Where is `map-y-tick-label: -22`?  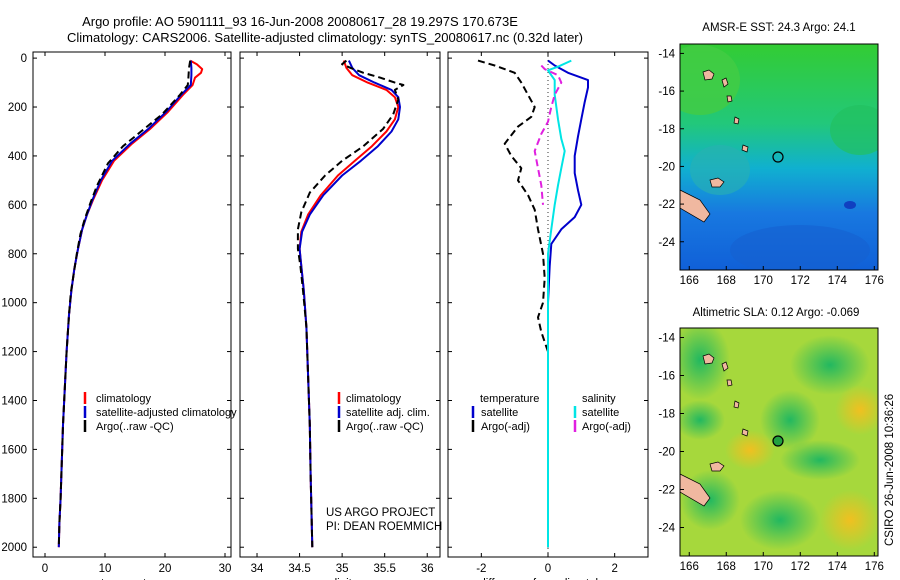
map-y-tick-label: -22 is located at coordinates (666, 491).